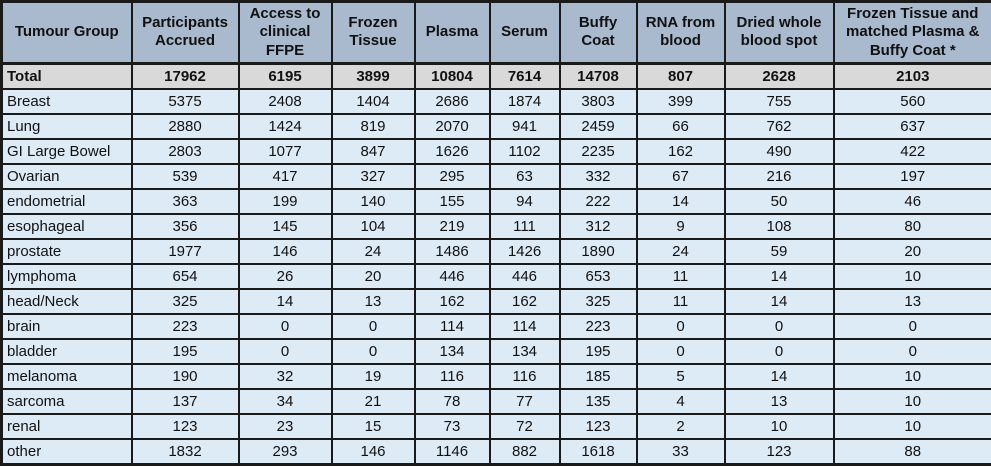 The image size is (991, 466). I want to click on cell-value: 1832, so click(185, 451).